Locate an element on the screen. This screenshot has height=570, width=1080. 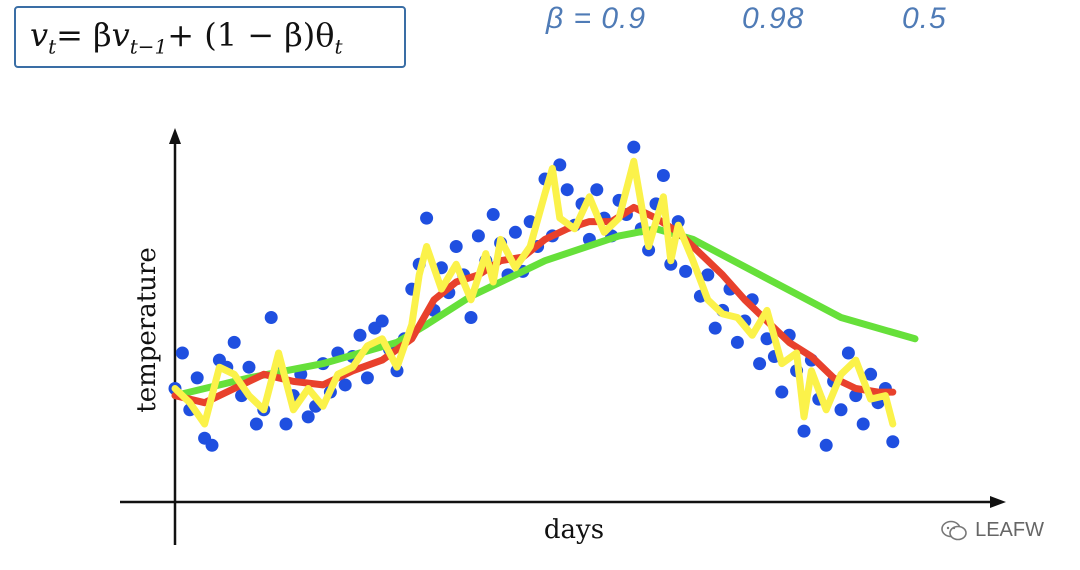
formula-box: vt = βvt−1 + (1 − β)θt is located at coordinates (210, 37).